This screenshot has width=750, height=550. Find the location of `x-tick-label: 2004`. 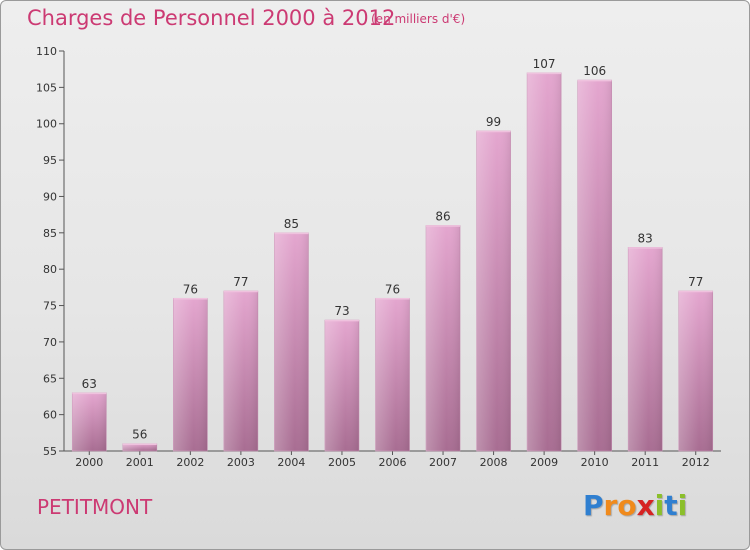

x-tick-label: 2004 is located at coordinates (291, 462).